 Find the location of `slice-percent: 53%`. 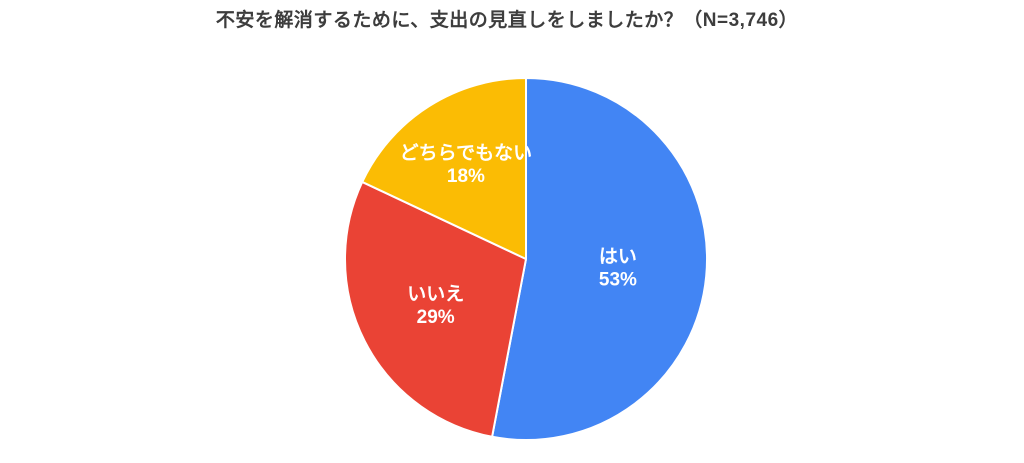

slice-percent: 53% is located at coordinates (618, 280).